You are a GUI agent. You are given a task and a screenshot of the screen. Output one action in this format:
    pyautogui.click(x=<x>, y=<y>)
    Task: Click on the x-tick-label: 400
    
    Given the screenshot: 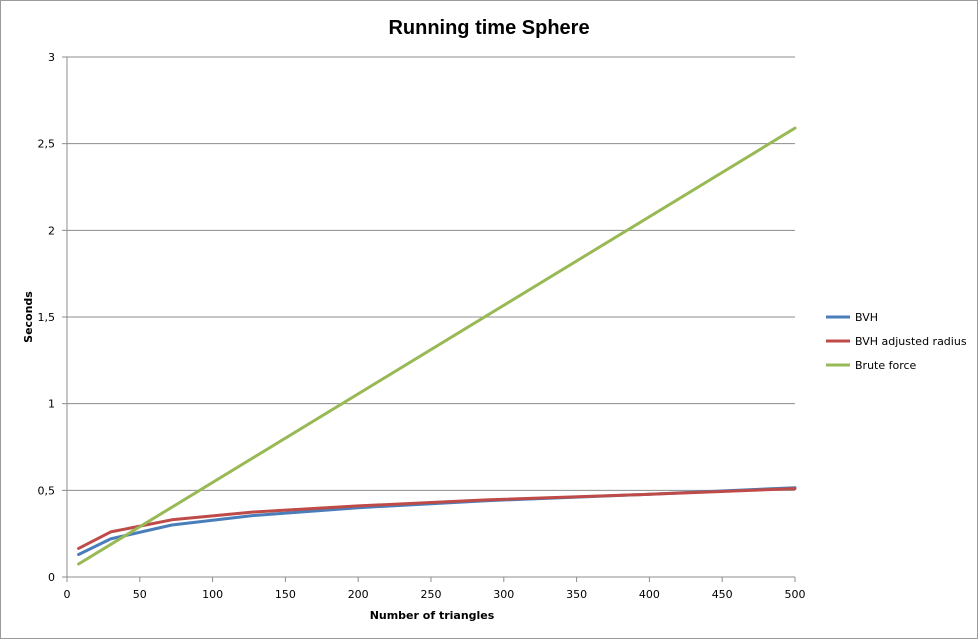 What is the action you would take?
    pyautogui.click(x=649, y=594)
    